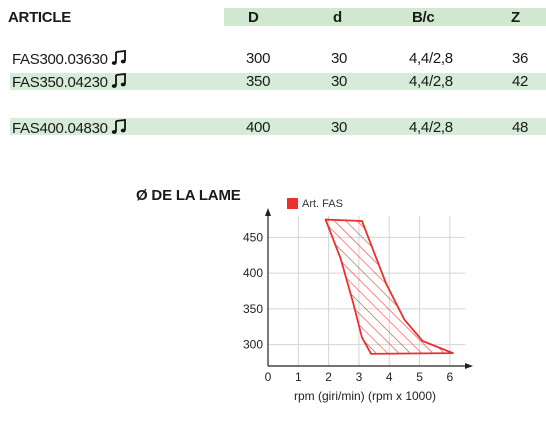  I want to click on x-tick-label: 0, so click(268, 377).